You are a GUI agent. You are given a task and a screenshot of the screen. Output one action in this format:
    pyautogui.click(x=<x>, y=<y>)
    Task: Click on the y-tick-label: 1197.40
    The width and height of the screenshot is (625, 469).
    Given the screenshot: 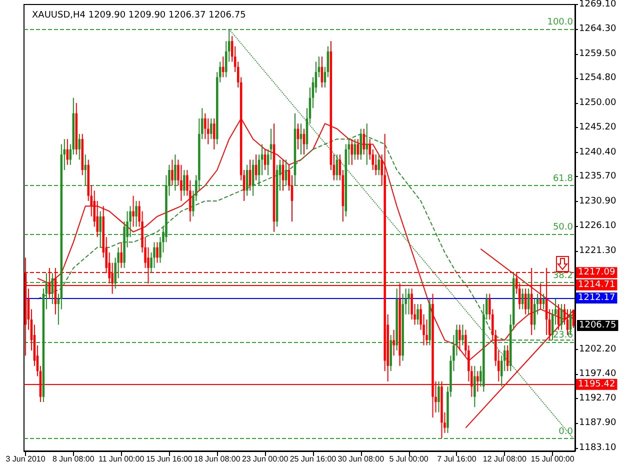 What is the action you would take?
    pyautogui.click(x=597, y=374)
    